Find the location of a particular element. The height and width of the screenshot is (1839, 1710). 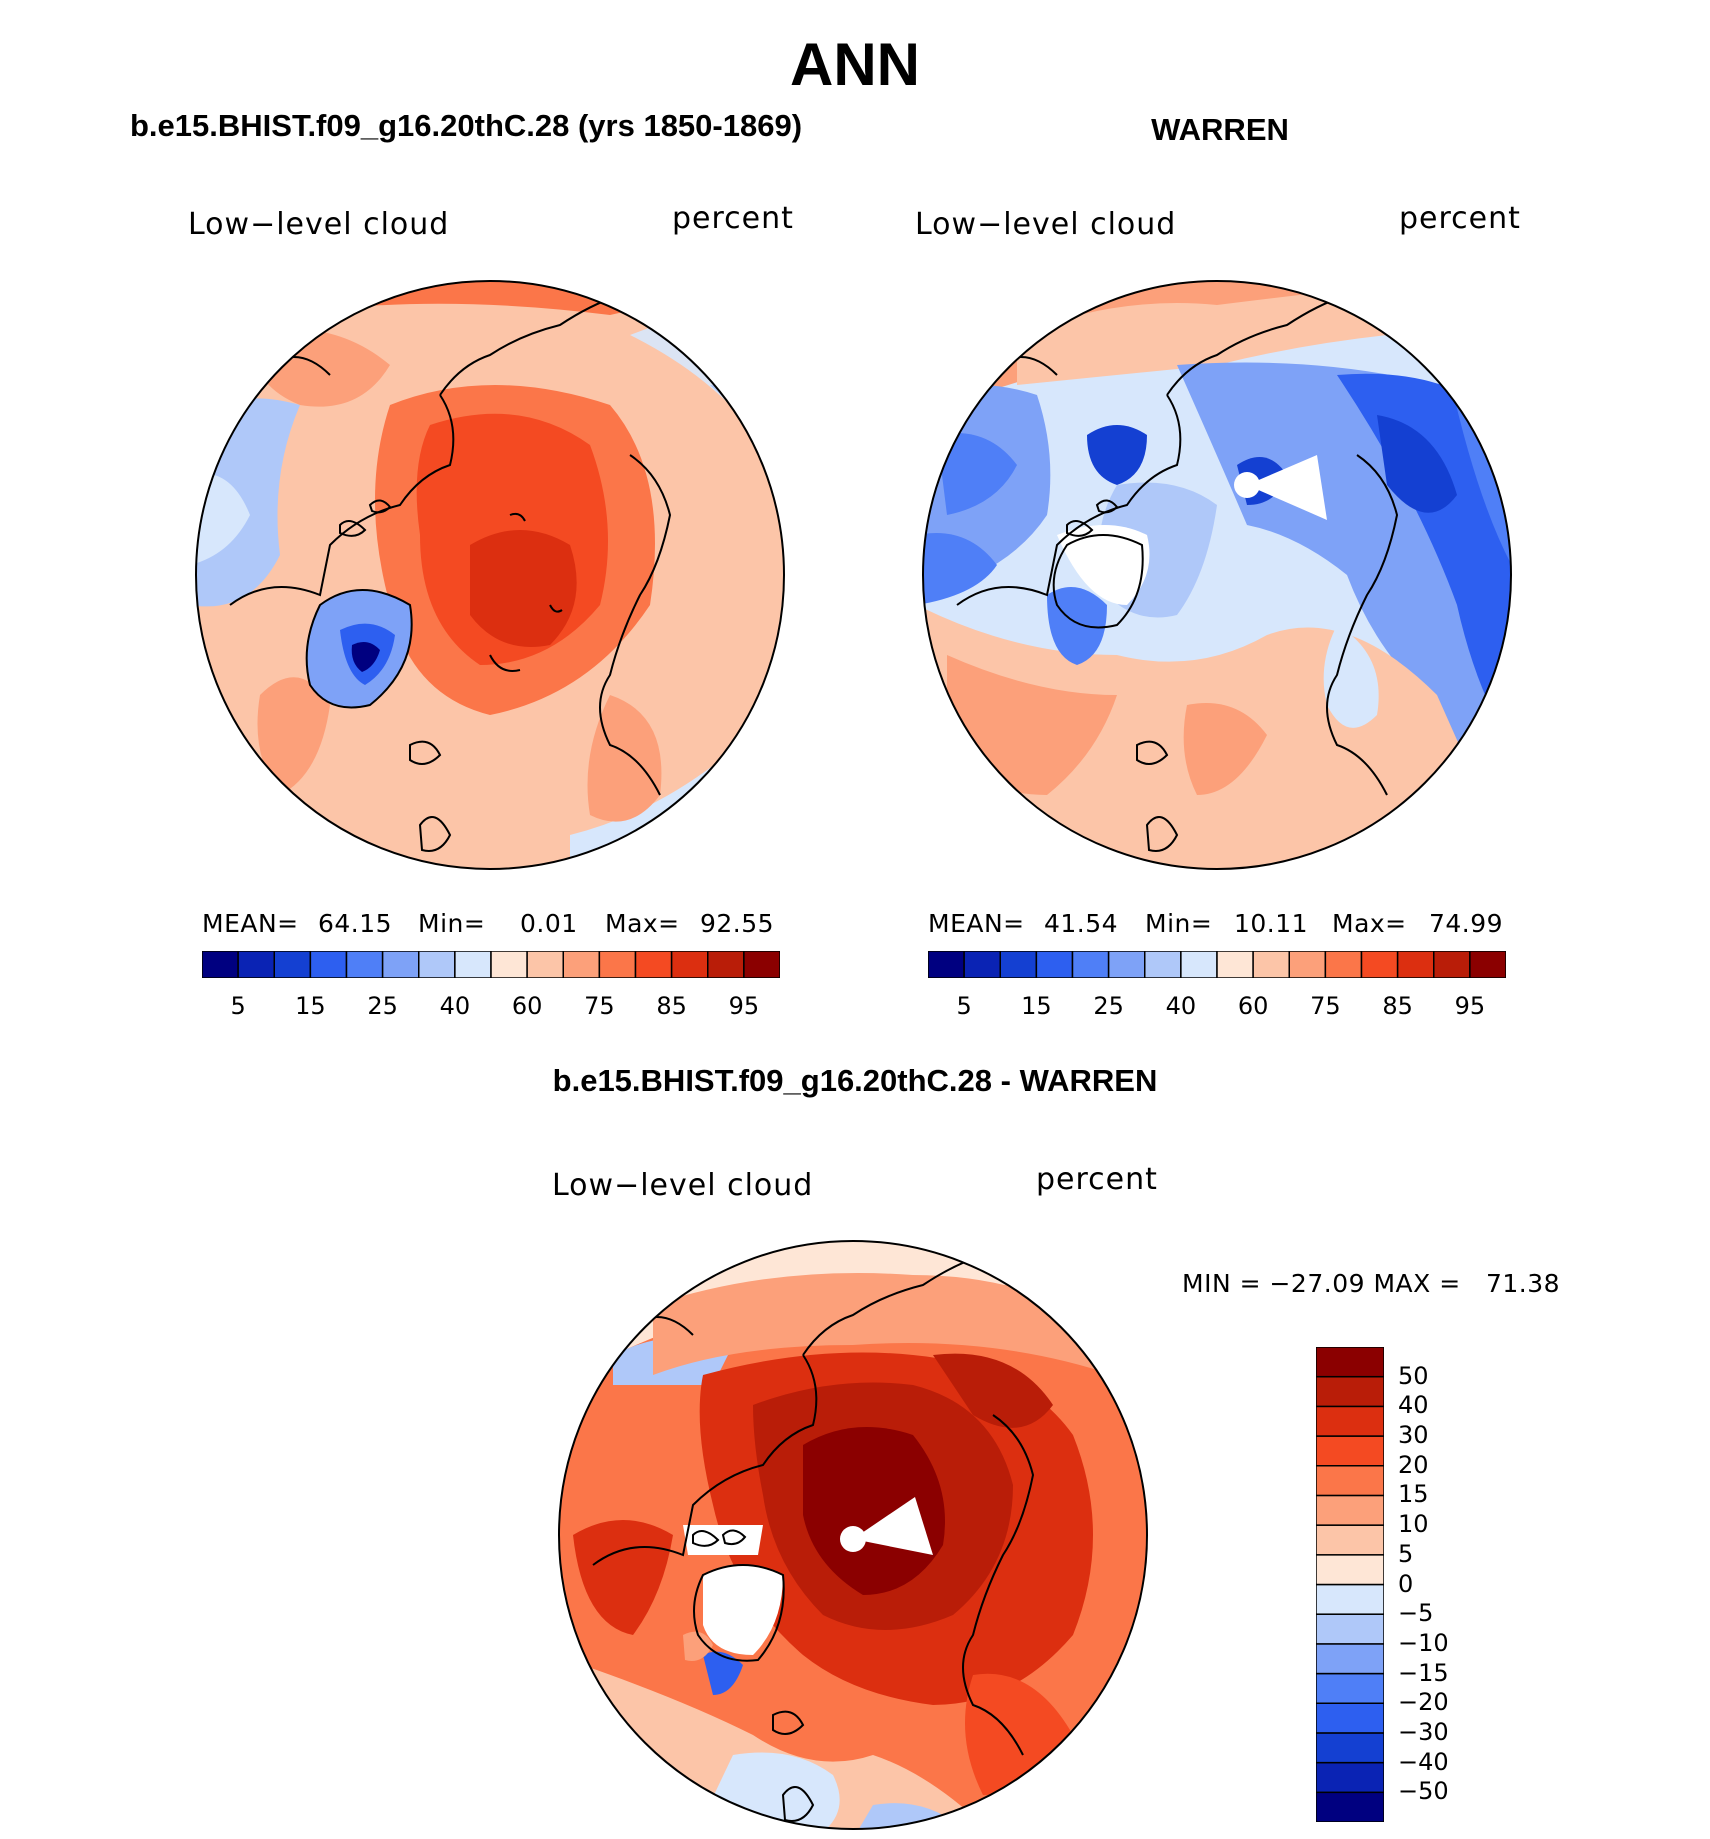

right-max-value: 74.99 is located at coordinates (1466, 923).